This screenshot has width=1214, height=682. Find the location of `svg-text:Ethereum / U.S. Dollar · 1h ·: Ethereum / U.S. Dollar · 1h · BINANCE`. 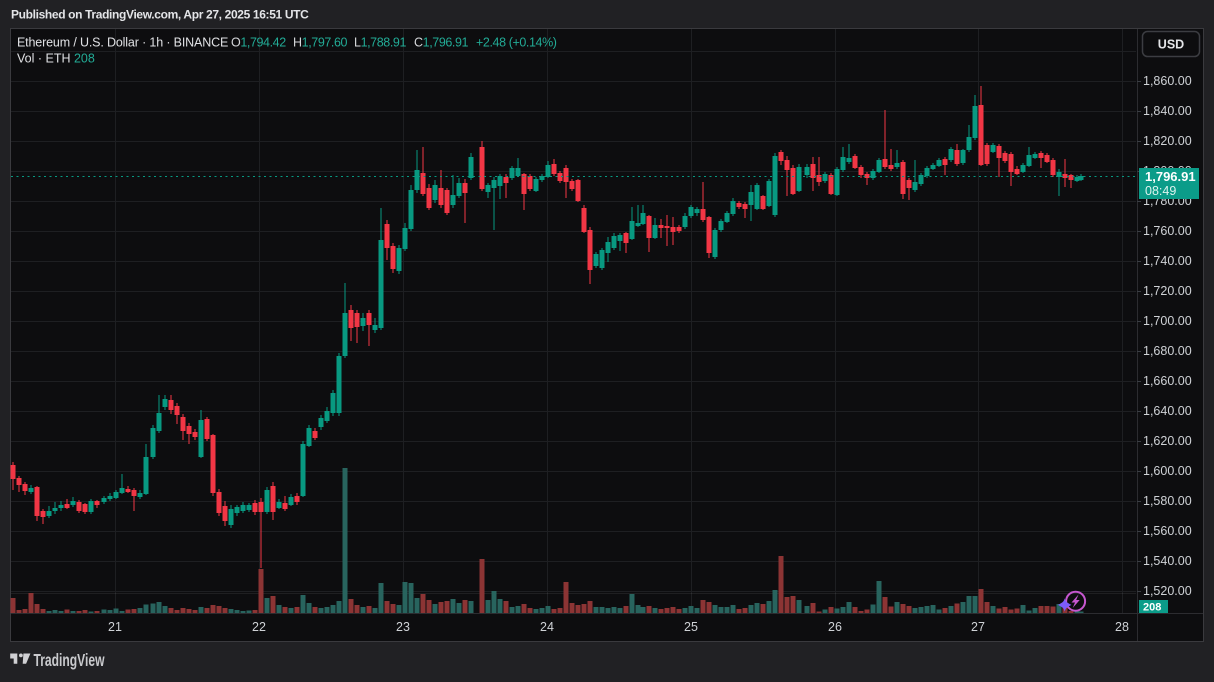

svg-text:Ethereum / U.S. Dollar · 1h ·: Ethereum / U.S. Dollar · 1h · BINANCE is located at coordinates (122, 43).